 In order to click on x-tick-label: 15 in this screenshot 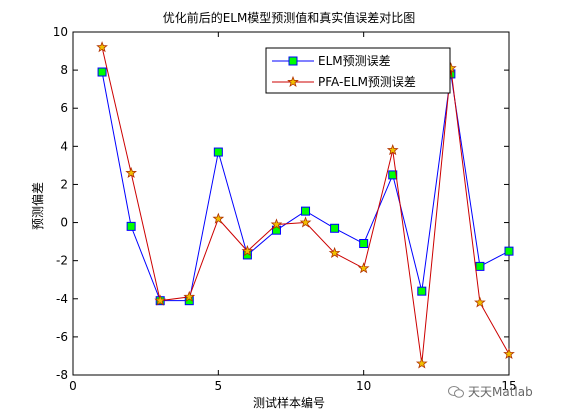, I will do `click(508, 386)`.